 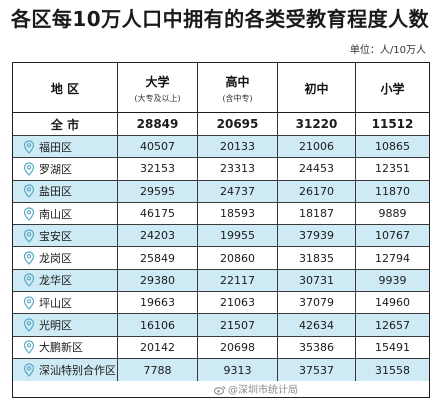 I want to click on cell-university: 16106, so click(x=158, y=325).